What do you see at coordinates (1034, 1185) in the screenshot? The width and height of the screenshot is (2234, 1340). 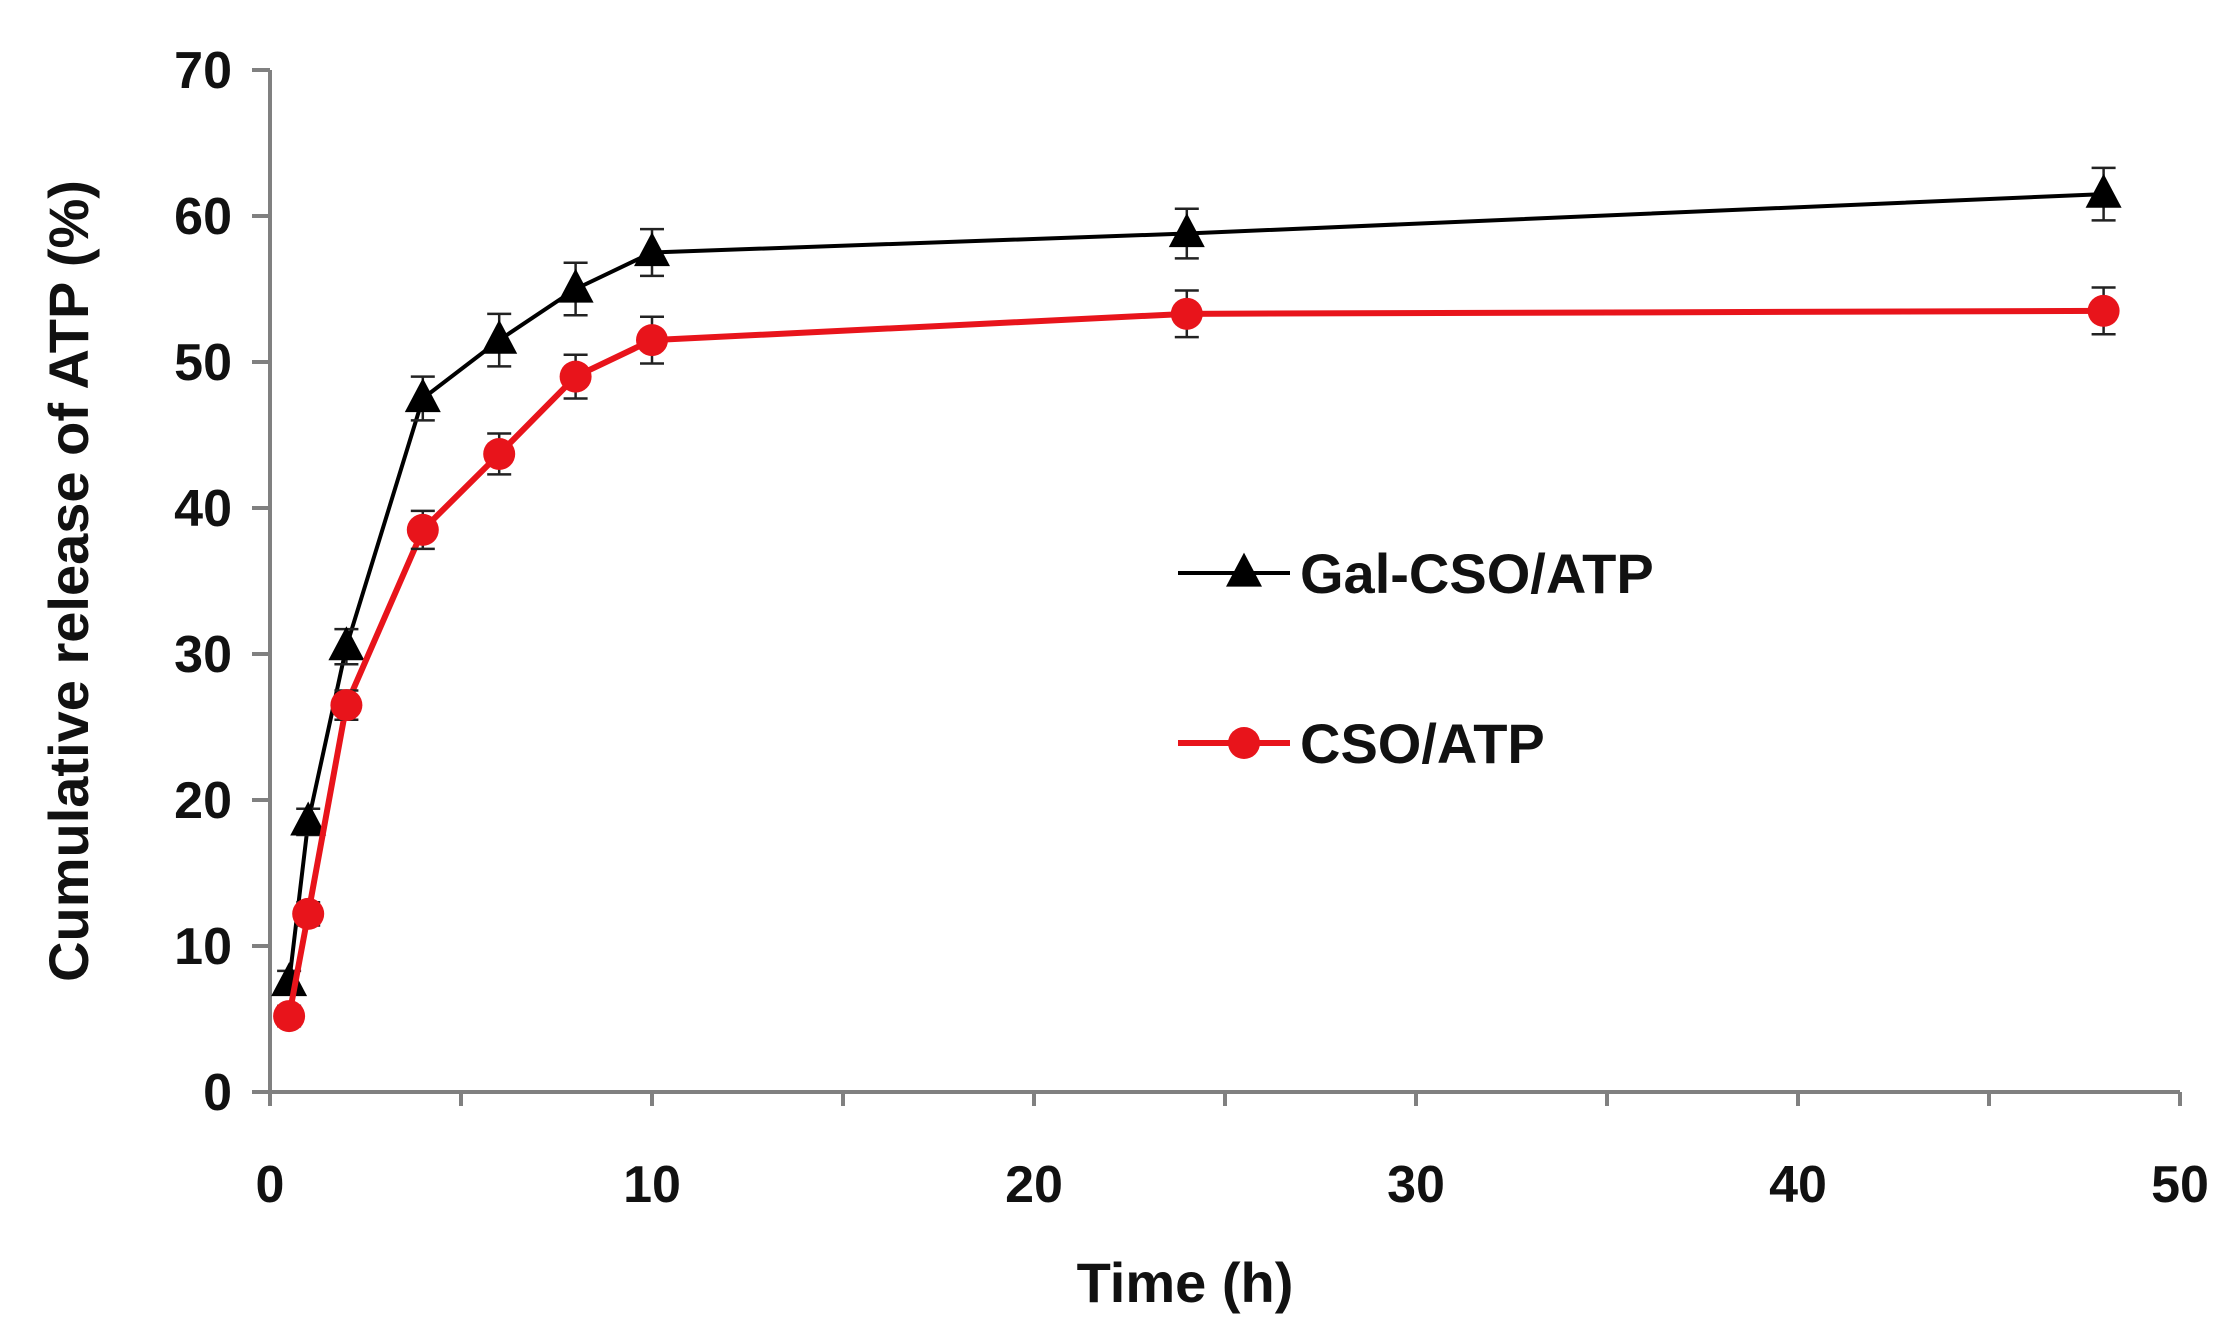 I see `x-tick-label: 20` at bounding box center [1034, 1185].